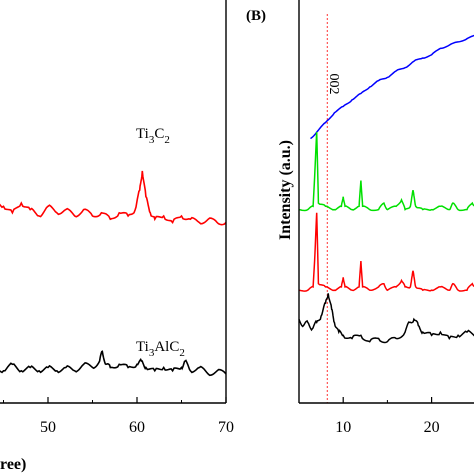 The image size is (474, 474). What do you see at coordinates (392, 87) in the screenshot?
I see `panel-b-series-blue-trace` at bounding box center [392, 87].